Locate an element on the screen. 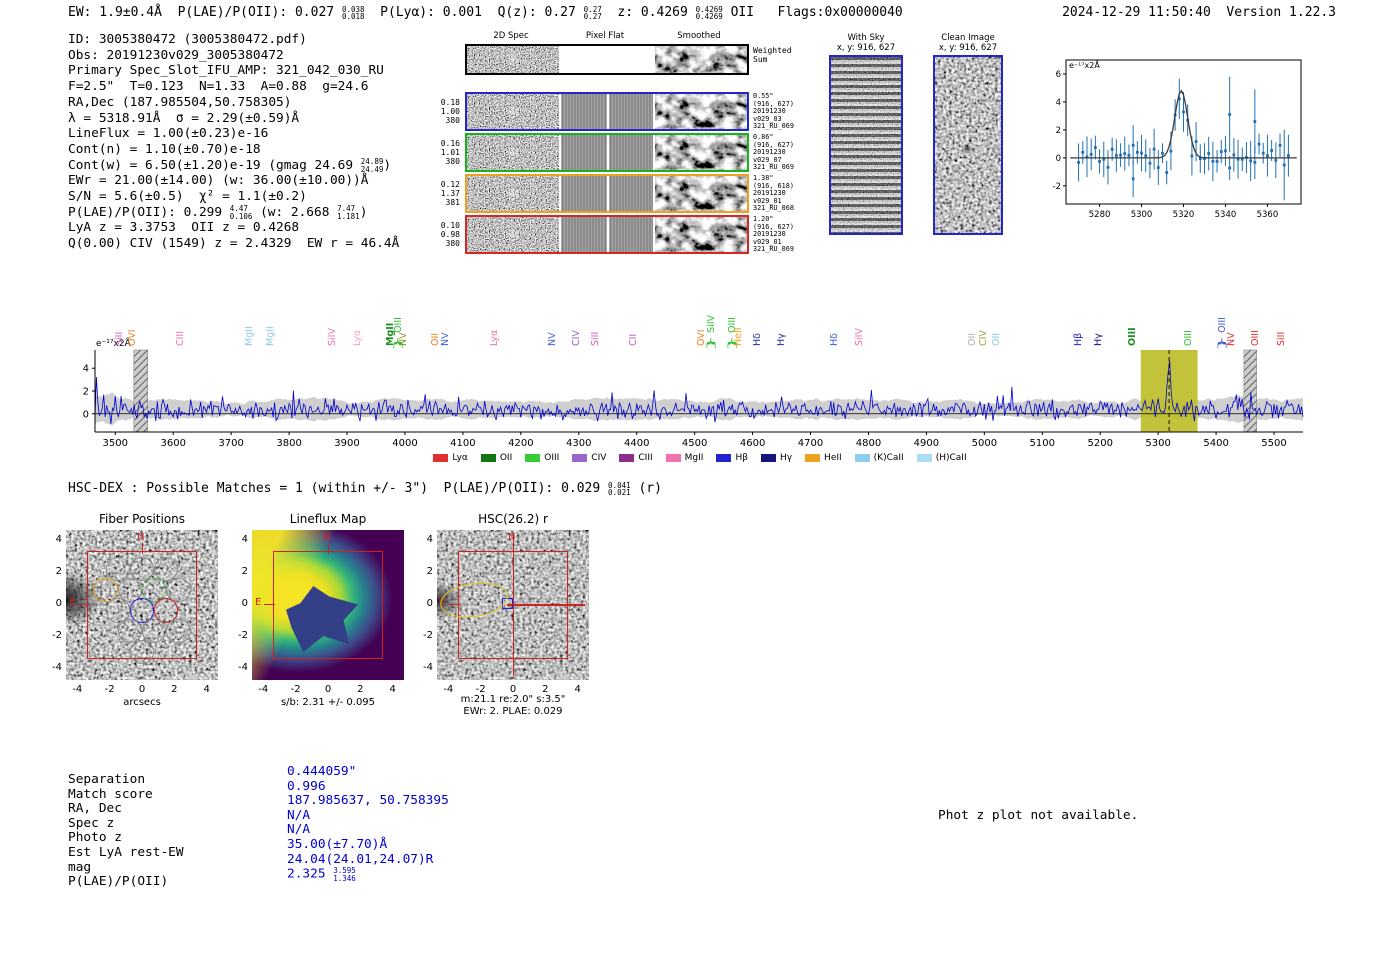 This screenshot has height=953, width=1400. line-brace-icon: } is located at coordinates (399, 343).